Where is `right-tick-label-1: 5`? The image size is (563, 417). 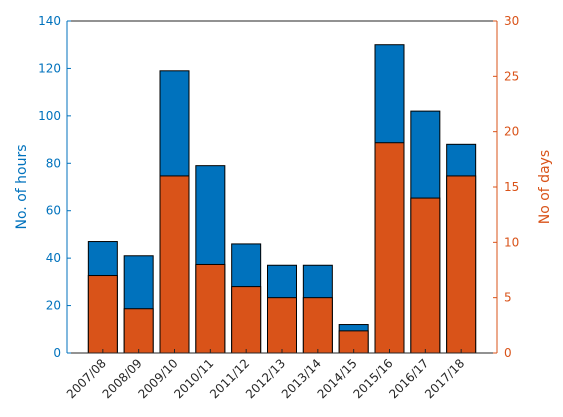
right-tick-label-1: 5 is located at coordinates (508, 298).